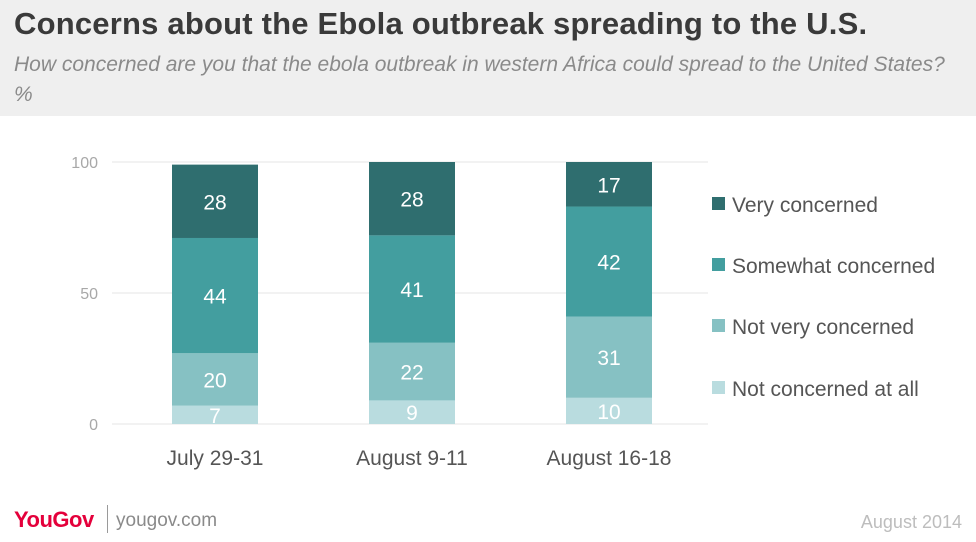 This screenshot has height=542, width=976. What do you see at coordinates (84, 163) in the screenshot?
I see `y-tick-label: 100` at bounding box center [84, 163].